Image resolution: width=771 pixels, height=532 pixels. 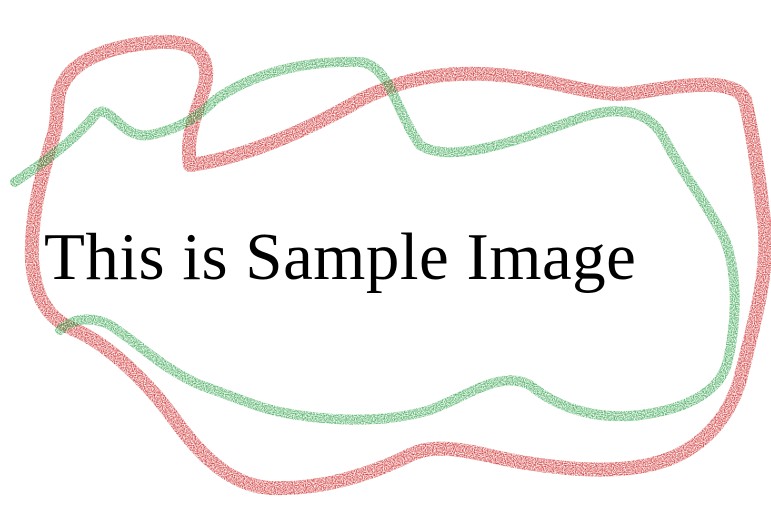 What do you see at coordinates (340, 257) in the screenshot?
I see `sample-image-caption: This is Sample Image` at bounding box center [340, 257].